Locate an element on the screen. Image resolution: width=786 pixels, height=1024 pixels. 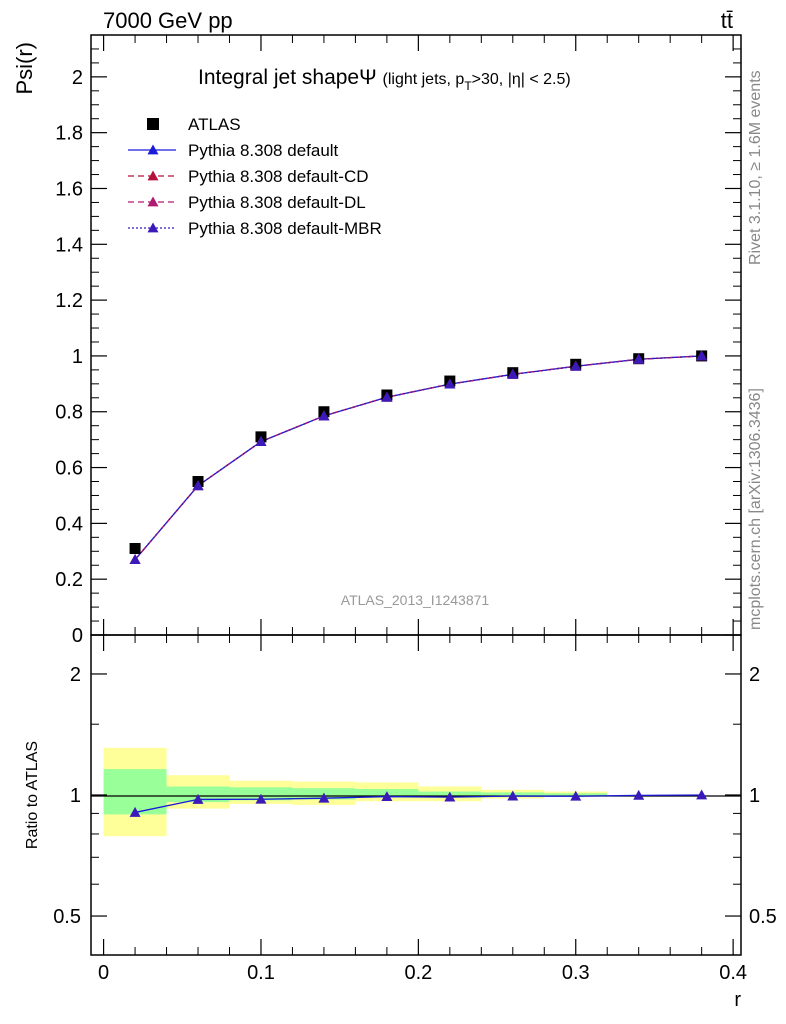
x-tick-label: 0.3 is located at coordinates (576, 973).